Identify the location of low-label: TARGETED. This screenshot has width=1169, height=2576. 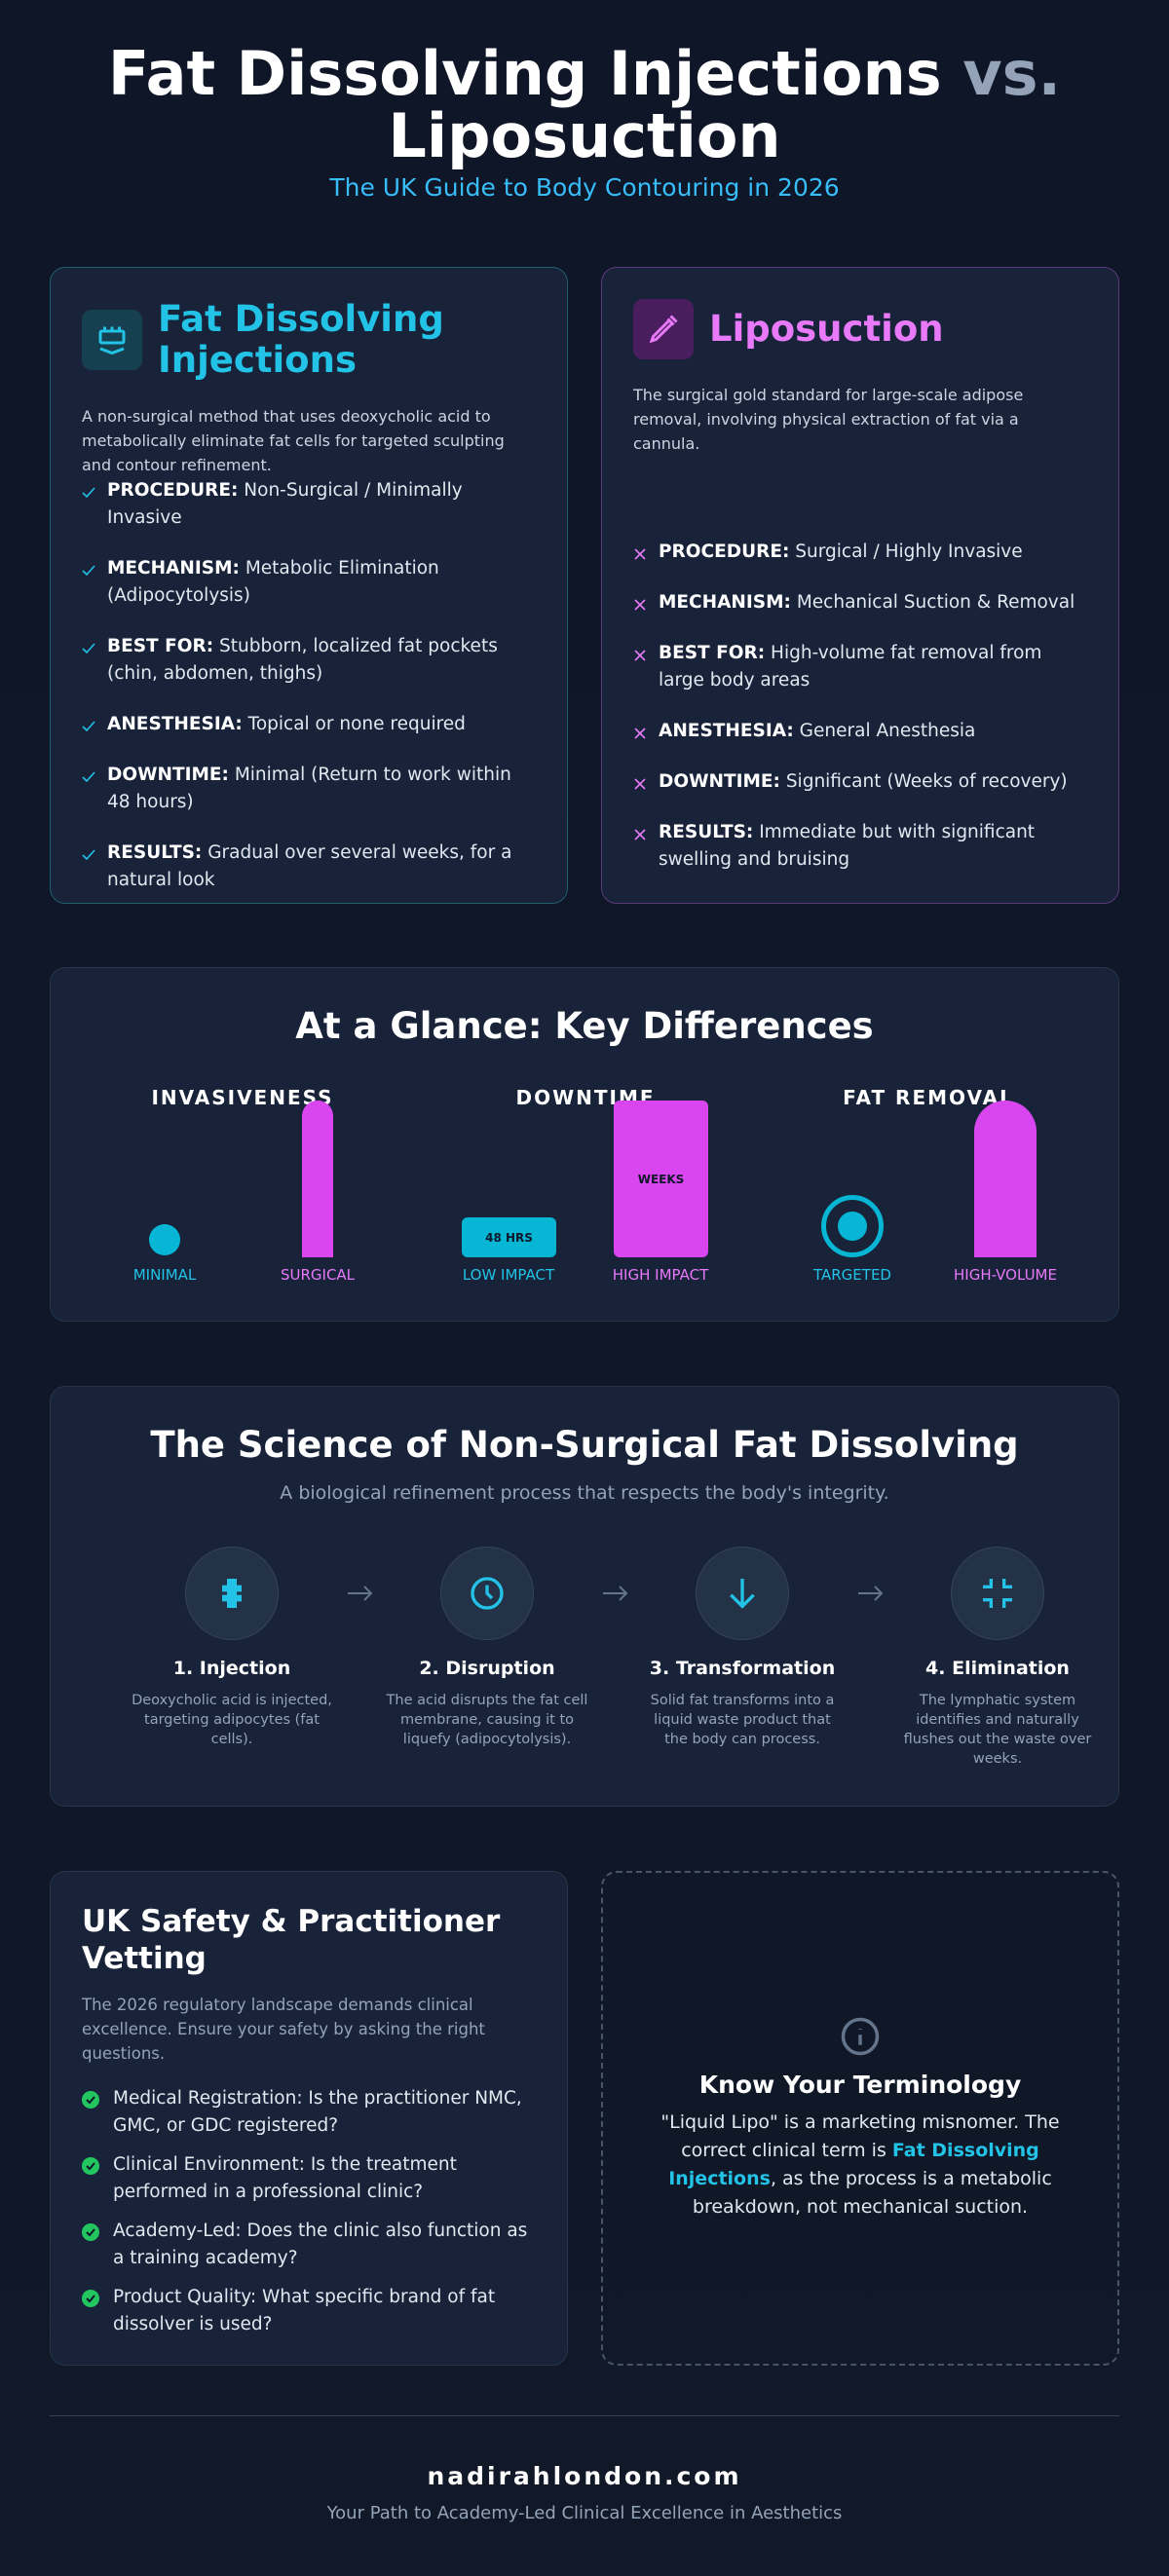
(852, 1275).